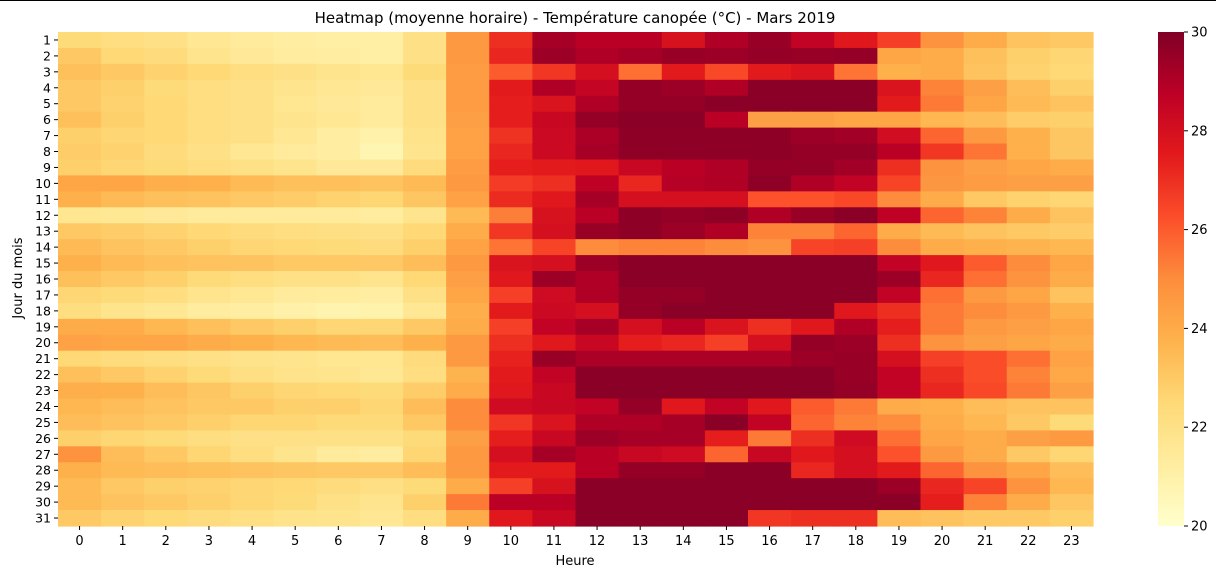 The width and height of the screenshot is (1216, 567). Describe the element at coordinates (43, 486) in the screenshot. I see `y-tick-label: 29` at that location.